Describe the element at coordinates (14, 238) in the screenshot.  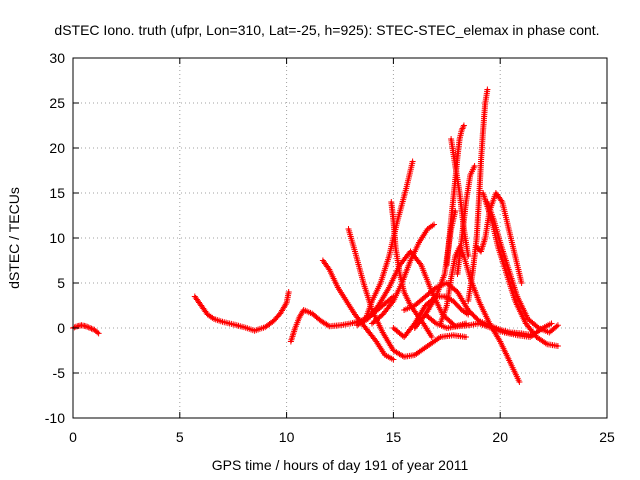
I see `y-axis-label: dSTEC / TECUs` at that location.